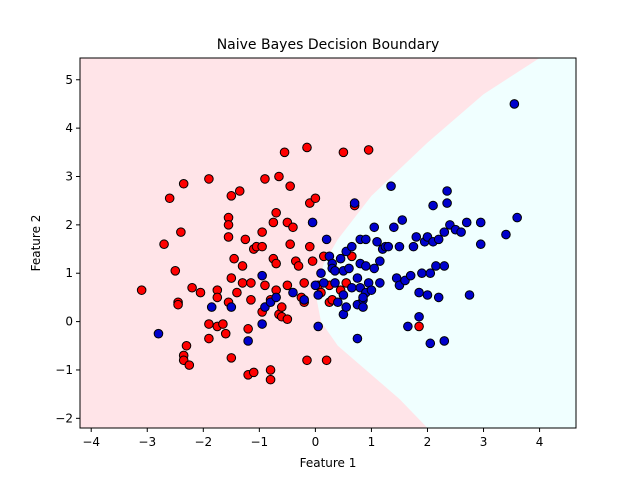  I want to click on y-tick-label: 4, so click(69, 128).